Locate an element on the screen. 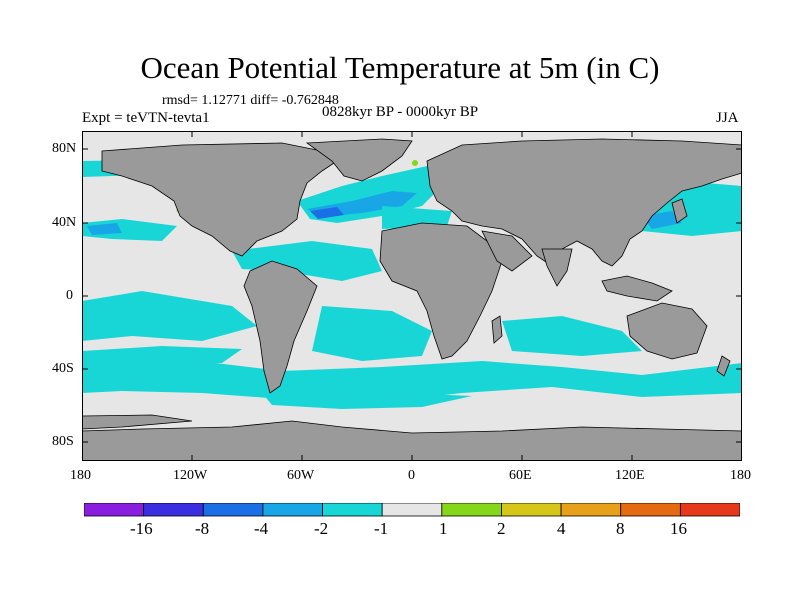 Image resolution: width=800 pixels, height=600 pixels. warm-spot-greenland is located at coordinates (415, 163).